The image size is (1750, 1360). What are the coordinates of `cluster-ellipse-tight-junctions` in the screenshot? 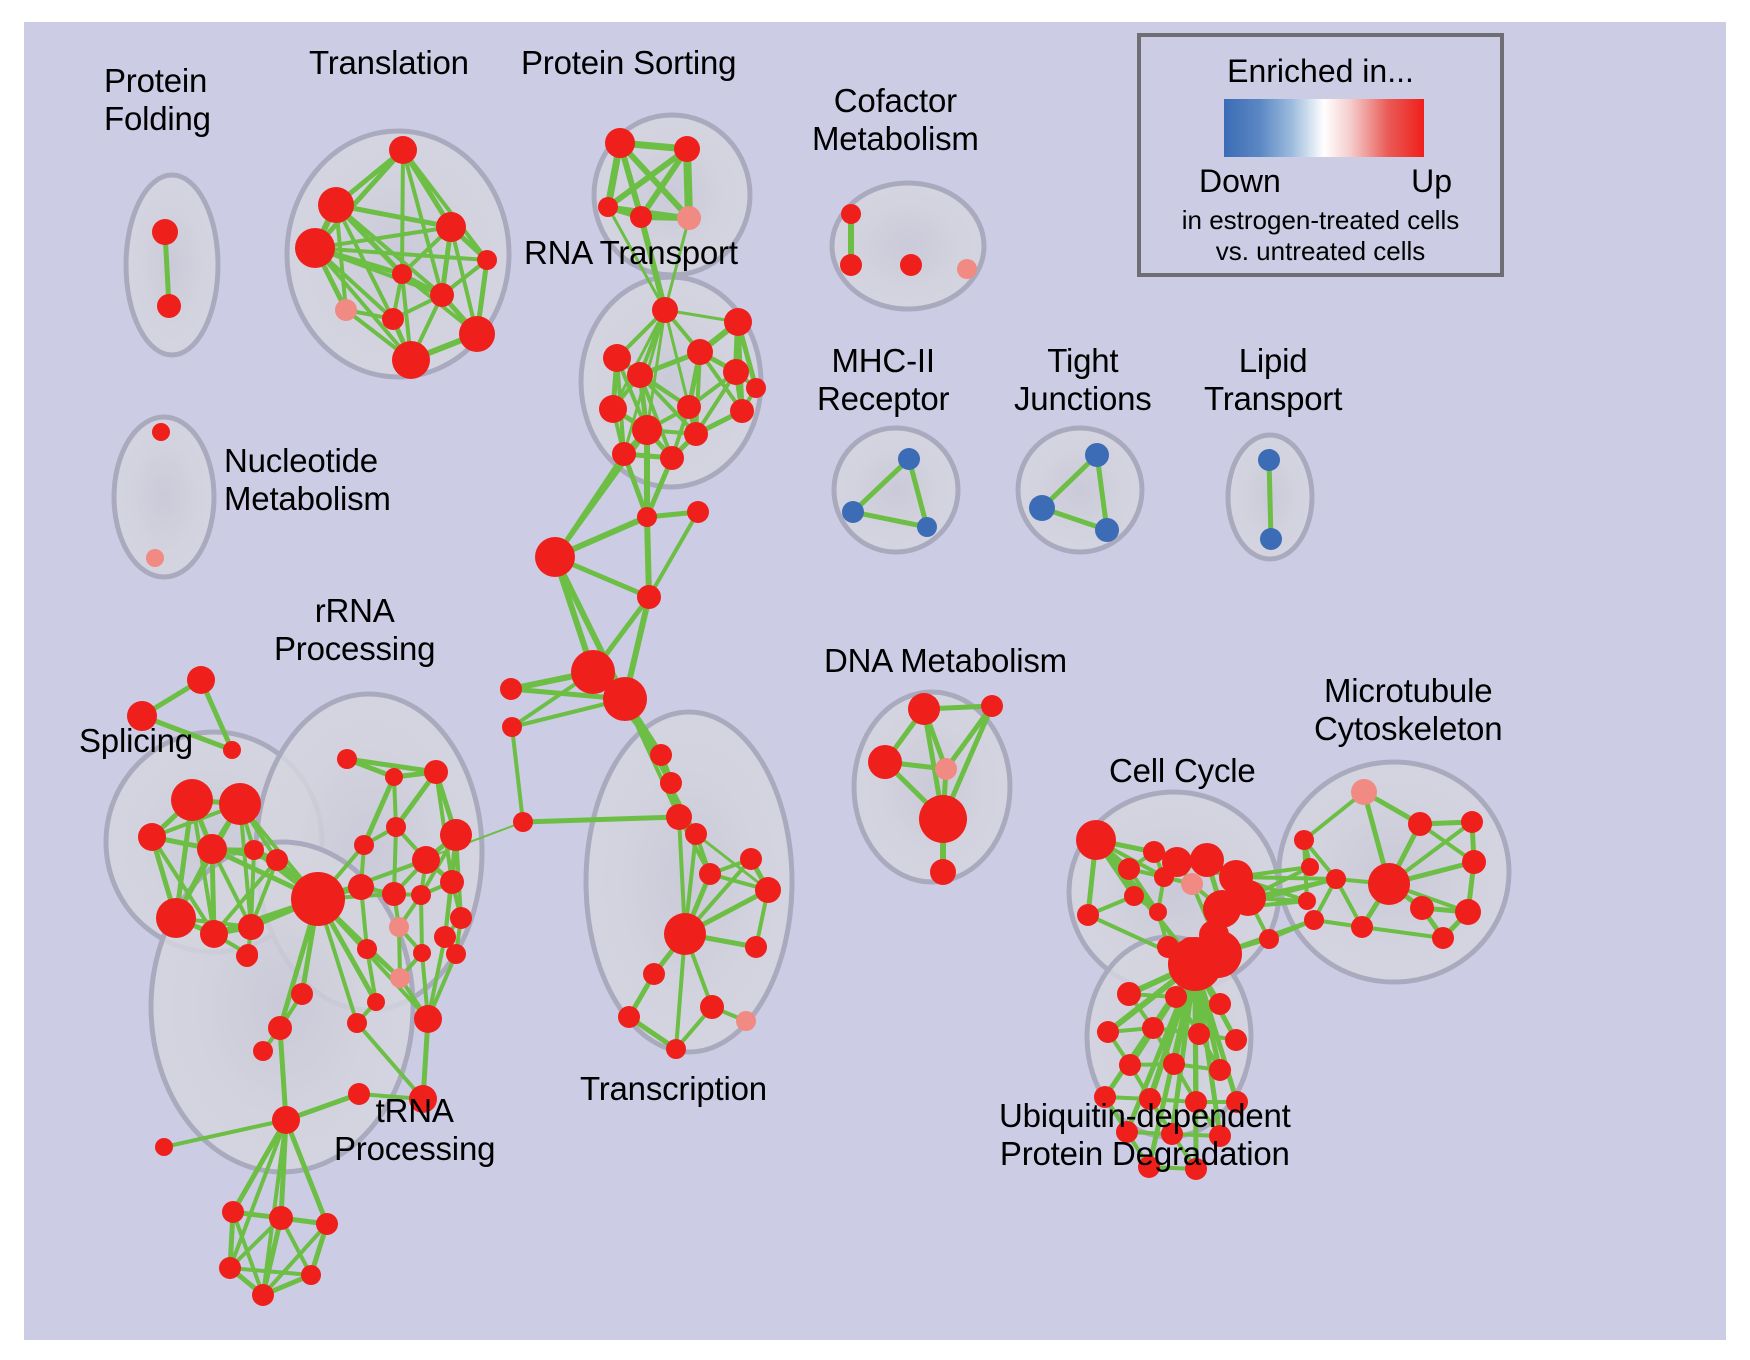 It's located at (1080, 490).